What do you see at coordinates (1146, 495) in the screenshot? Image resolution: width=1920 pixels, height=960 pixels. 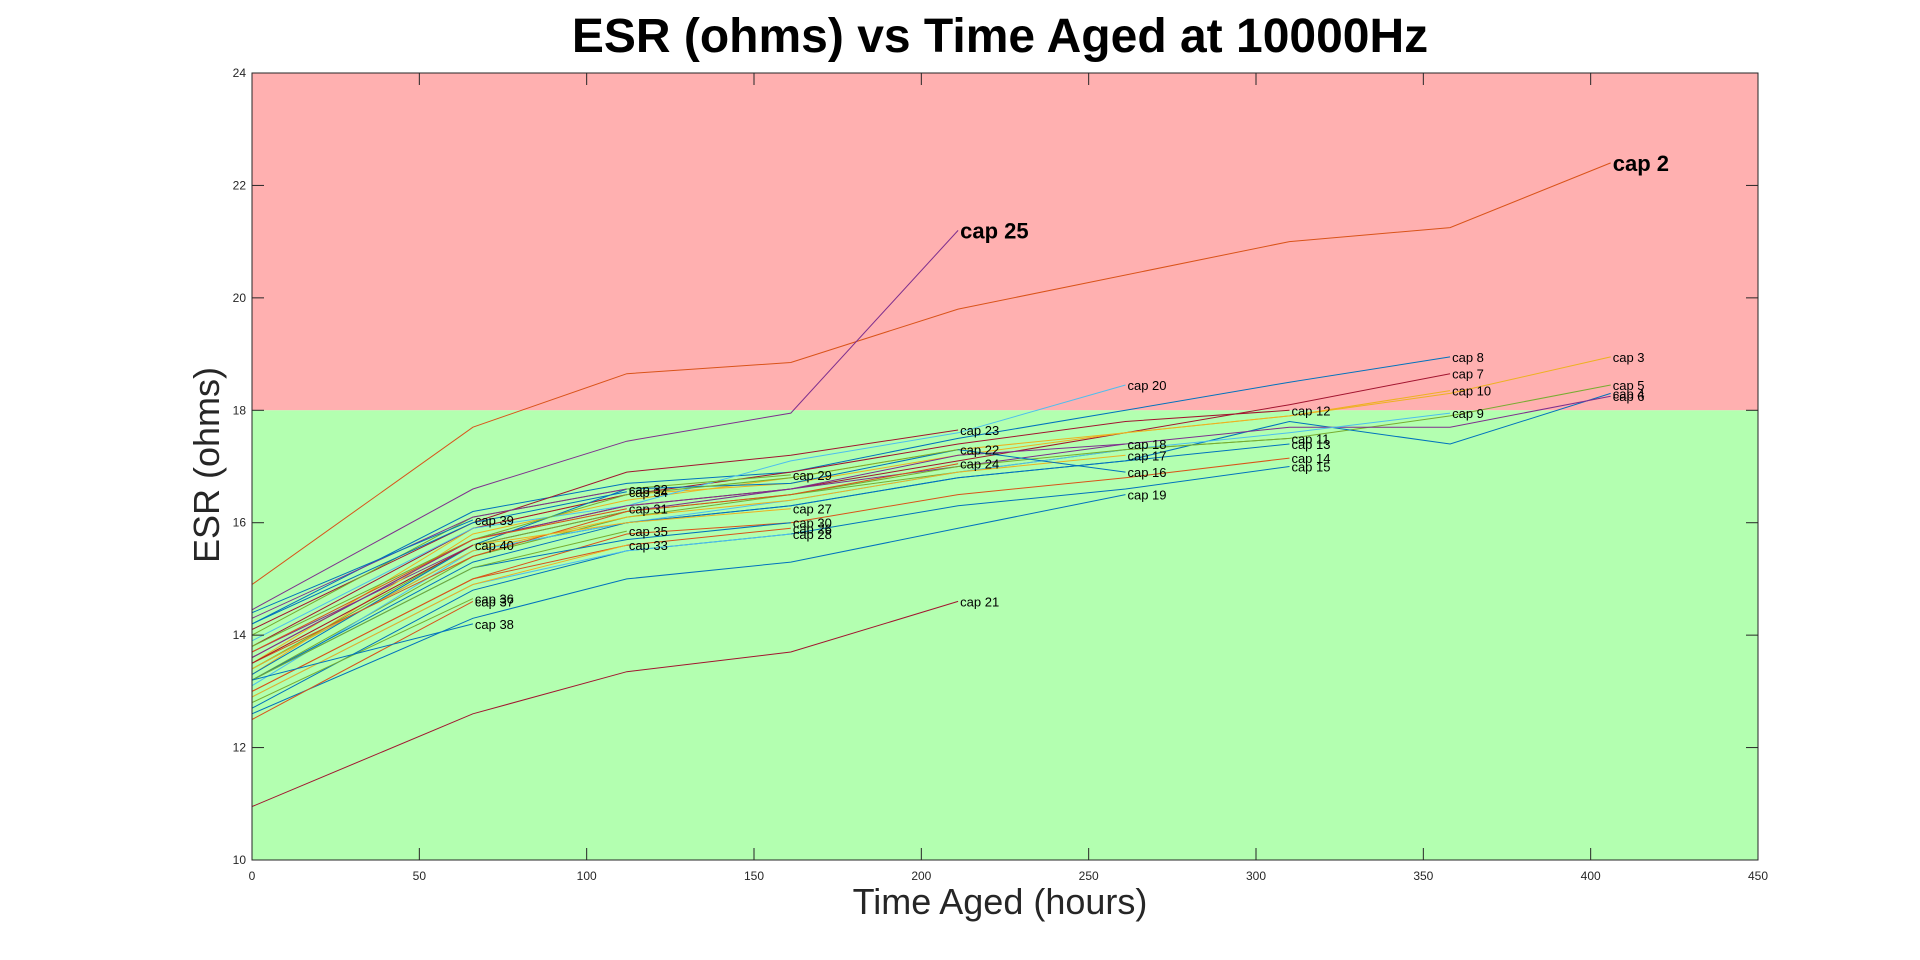 I see `series-label-cap-19: cap 19` at bounding box center [1146, 495].